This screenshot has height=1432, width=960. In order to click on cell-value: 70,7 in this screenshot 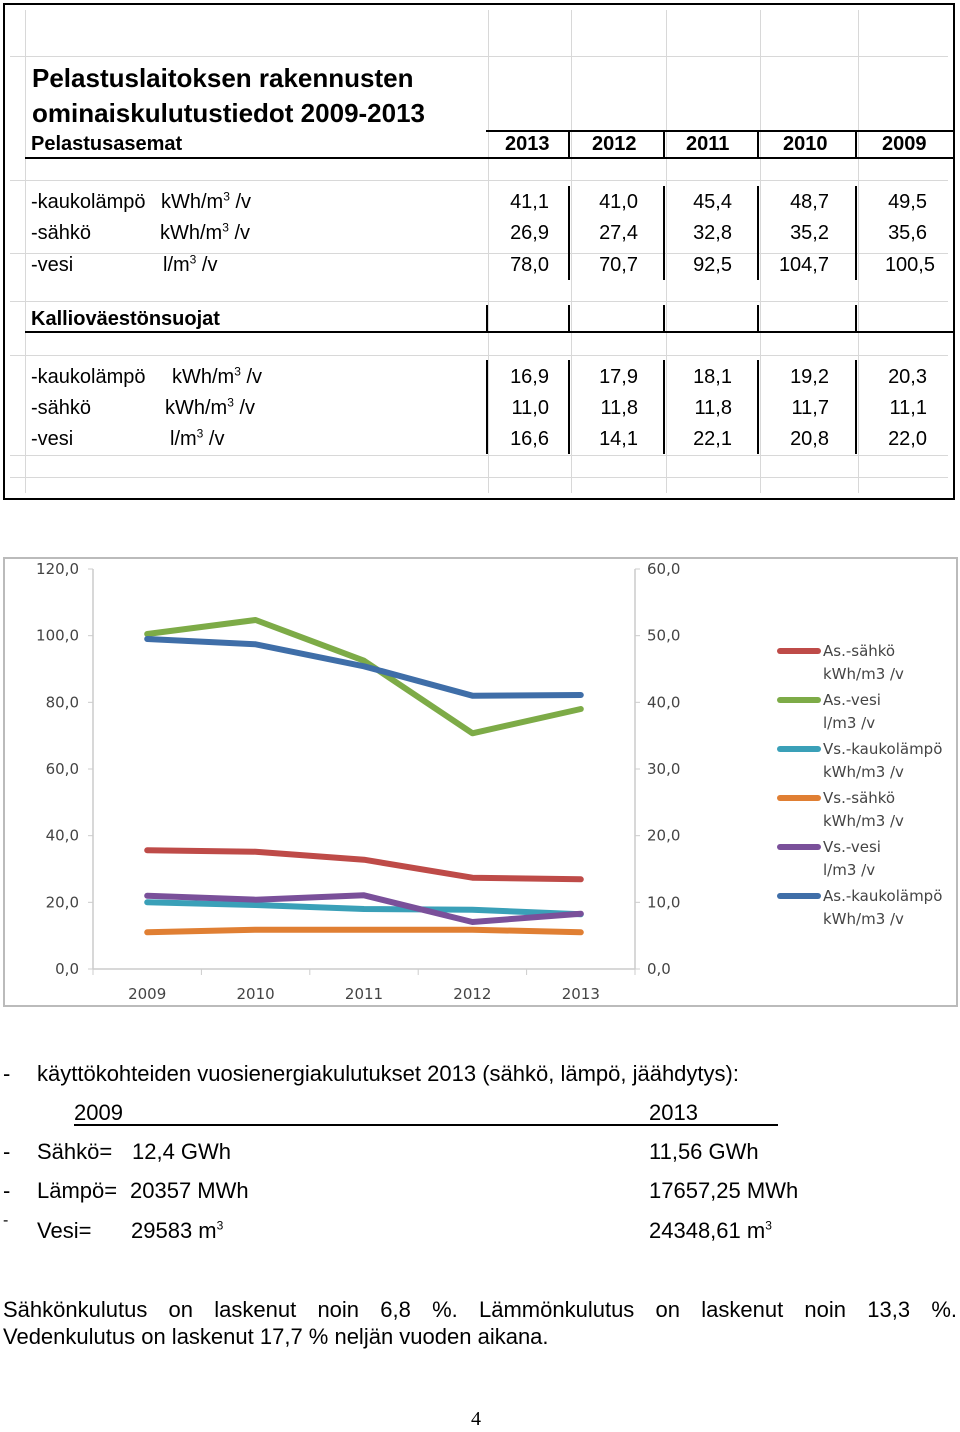, I will do `click(618, 265)`.